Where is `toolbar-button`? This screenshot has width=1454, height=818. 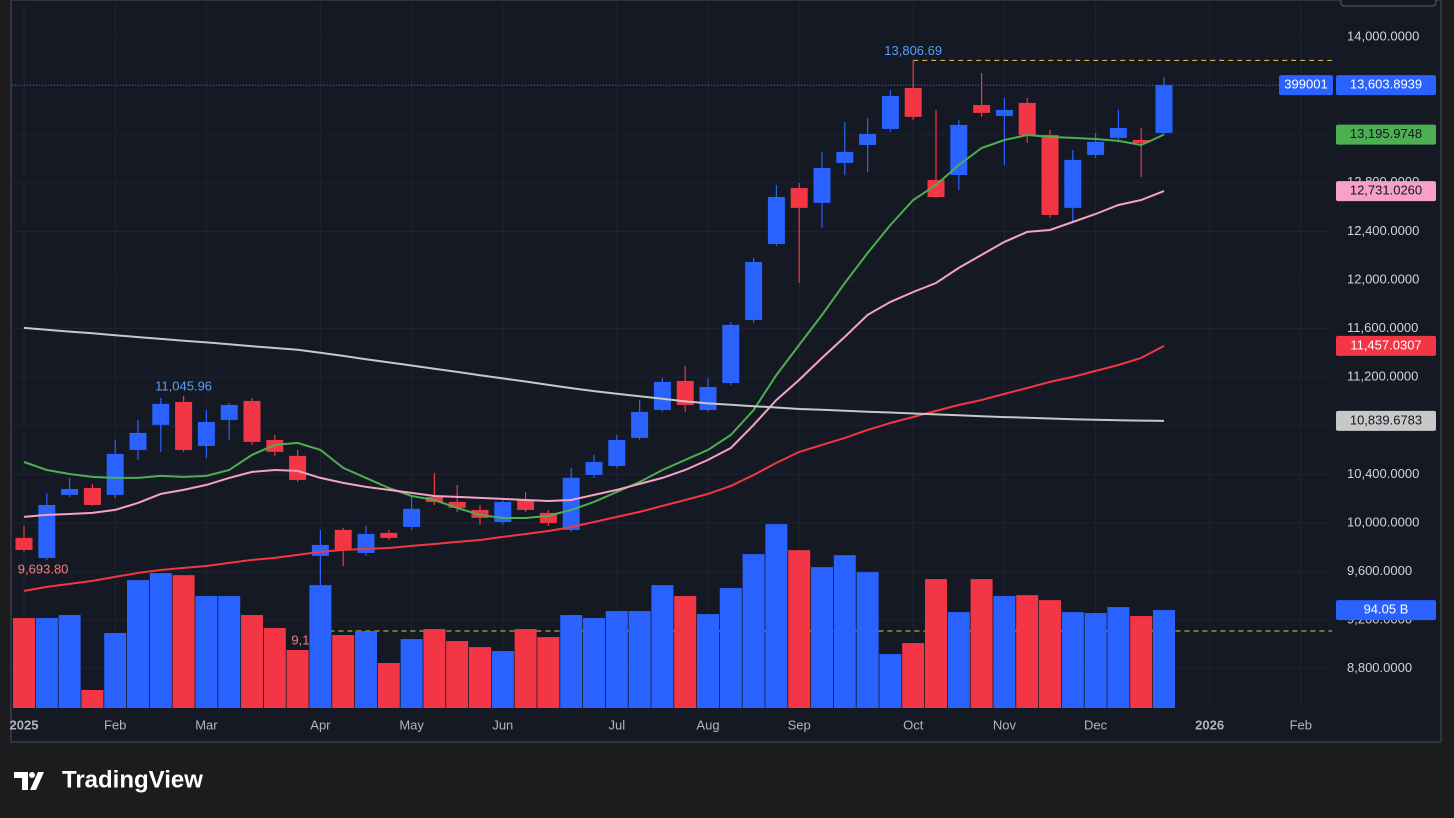
toolbar-button is located at coordinates (1388, 3).